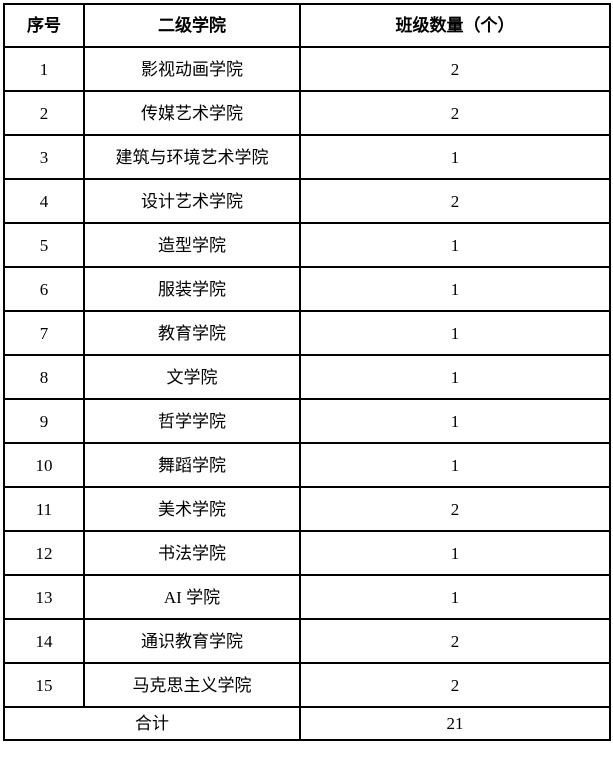  I want to click on college-name-cell: 通识教育学院, so click(192, 641).